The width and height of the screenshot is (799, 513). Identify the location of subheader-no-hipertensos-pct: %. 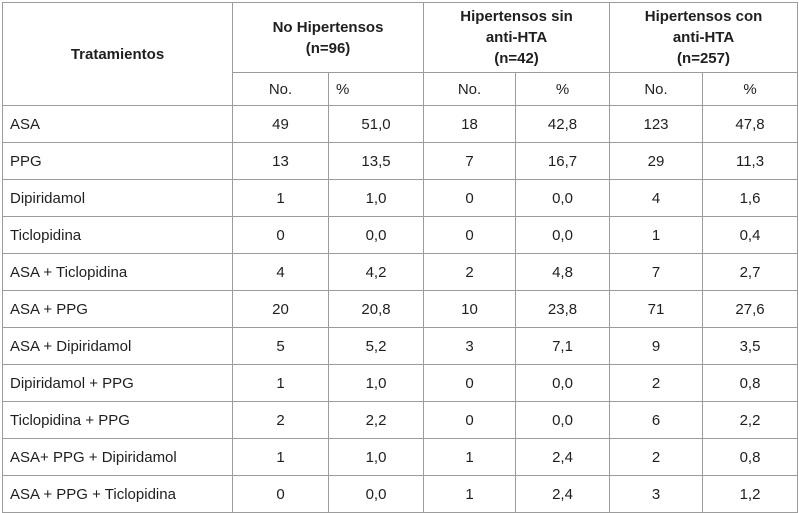
(376, 89).